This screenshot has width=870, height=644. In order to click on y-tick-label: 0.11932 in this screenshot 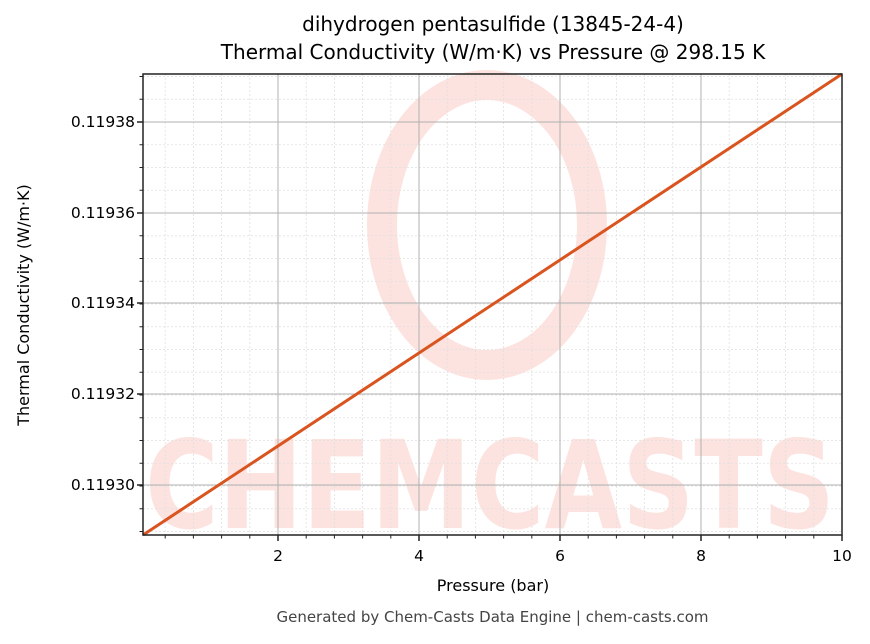, I will do `click(102, 394)`.